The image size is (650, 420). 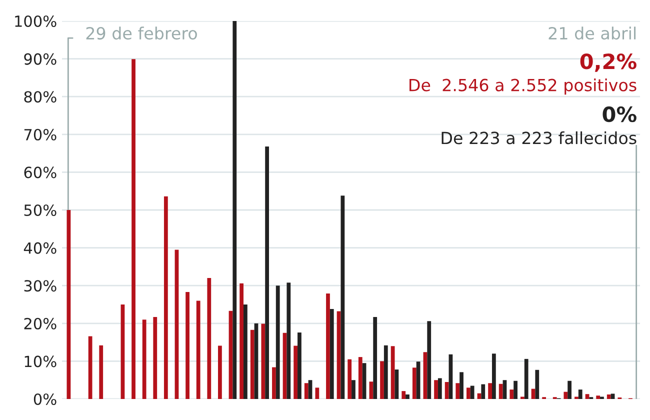 I want to click on annotation: De 223 a 223 fallecidos, so click(x=539, y=137).